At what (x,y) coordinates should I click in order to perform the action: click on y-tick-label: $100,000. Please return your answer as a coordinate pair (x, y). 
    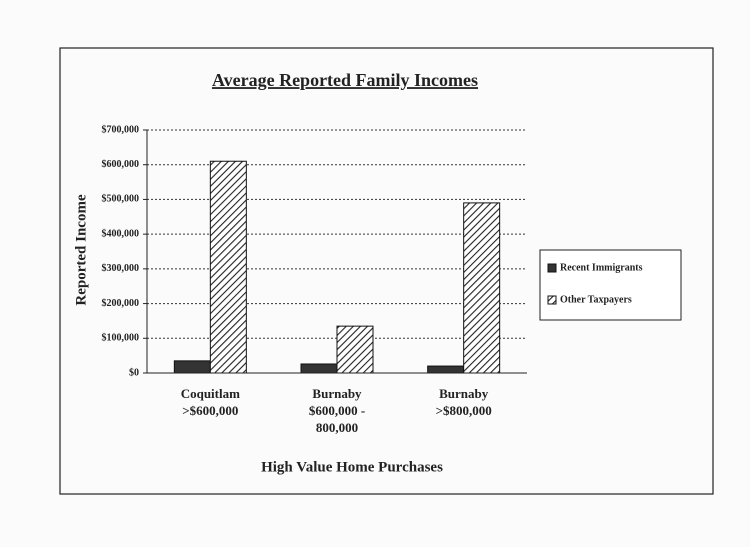
    Looking at the image, I should click on (121, 338).